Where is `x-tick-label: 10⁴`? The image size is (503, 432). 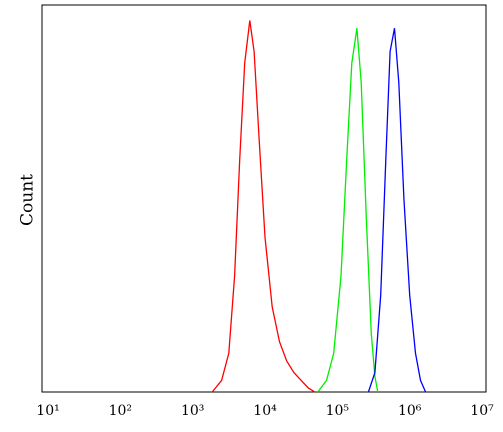 x-tick-label: 10⁴ is located at coordinates (265, 411).